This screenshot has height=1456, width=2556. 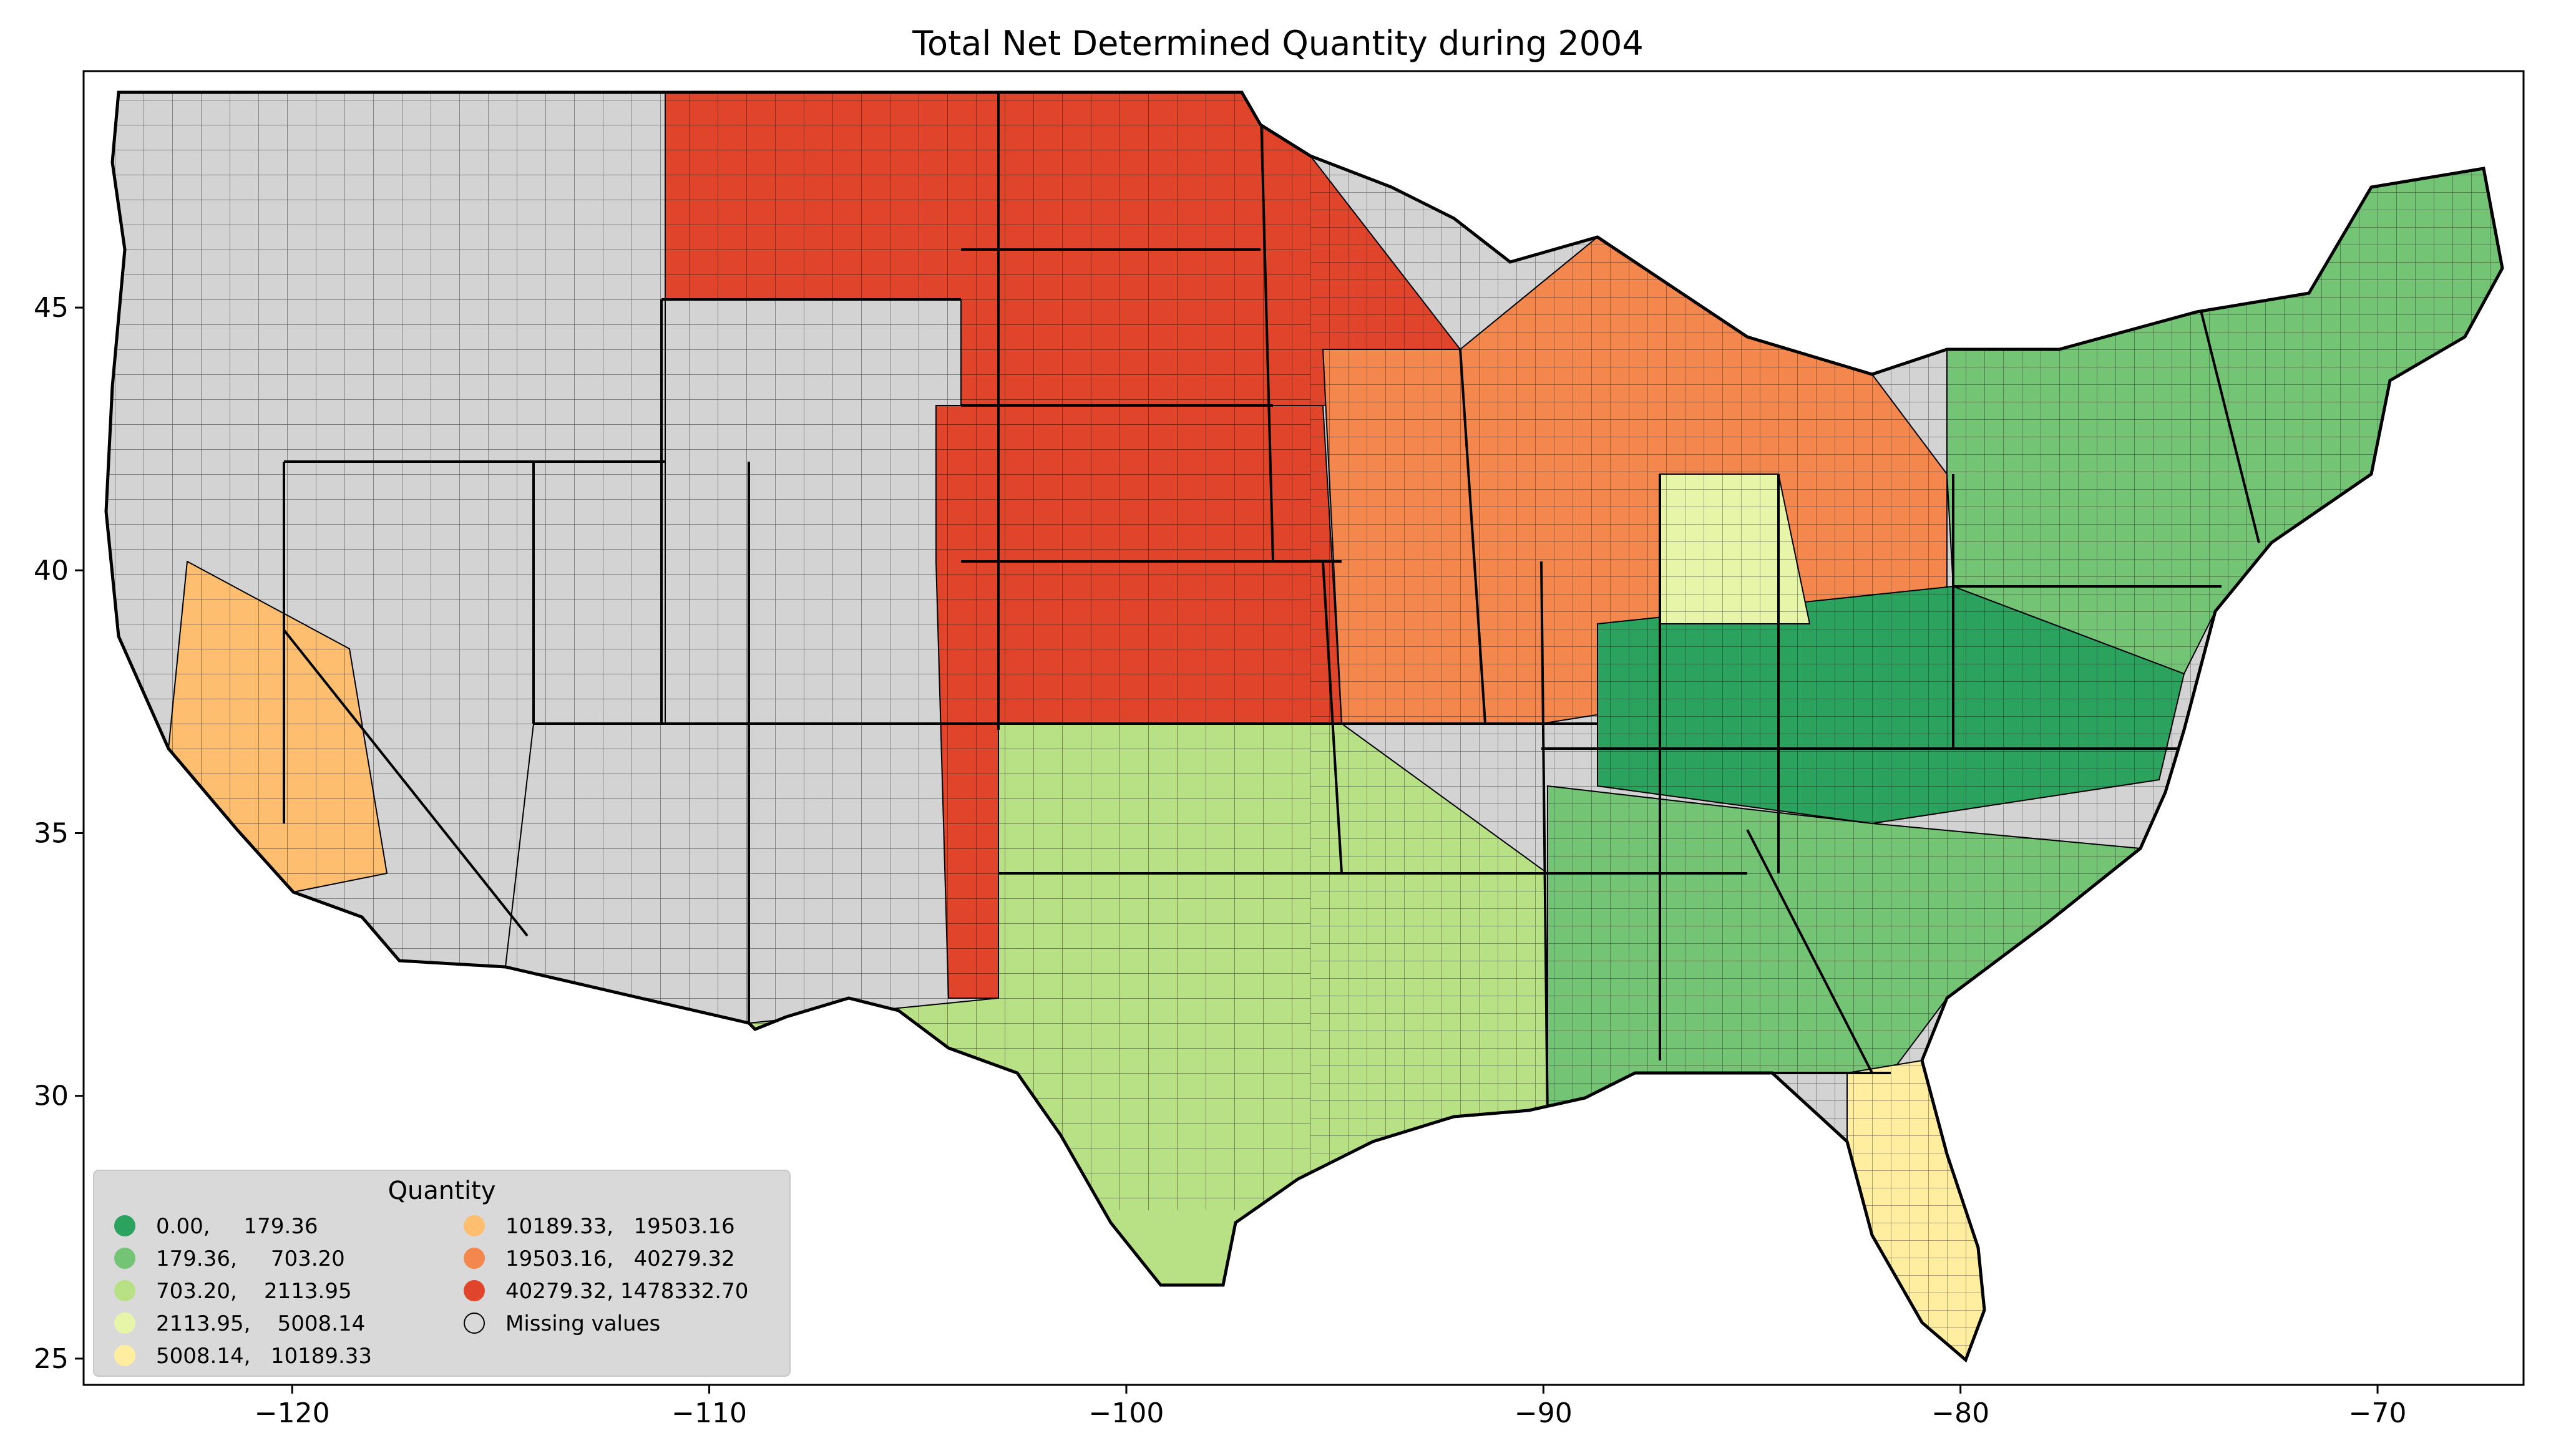 I want to click on legend-label: 19503.16, 40279.32, so click(x=620, y=1258).